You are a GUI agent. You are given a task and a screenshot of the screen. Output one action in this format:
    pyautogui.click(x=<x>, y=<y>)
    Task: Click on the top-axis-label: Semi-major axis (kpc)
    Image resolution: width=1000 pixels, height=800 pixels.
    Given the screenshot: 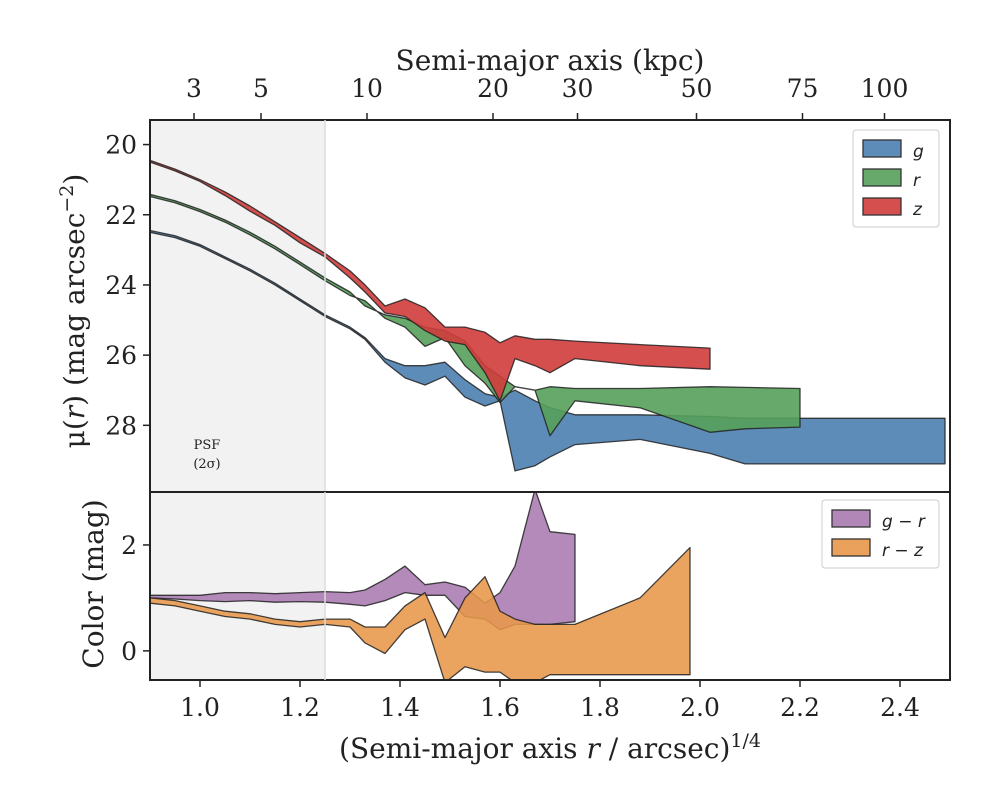 What is the action you would take?
    pyautogui.click(x=550, y=60)
    